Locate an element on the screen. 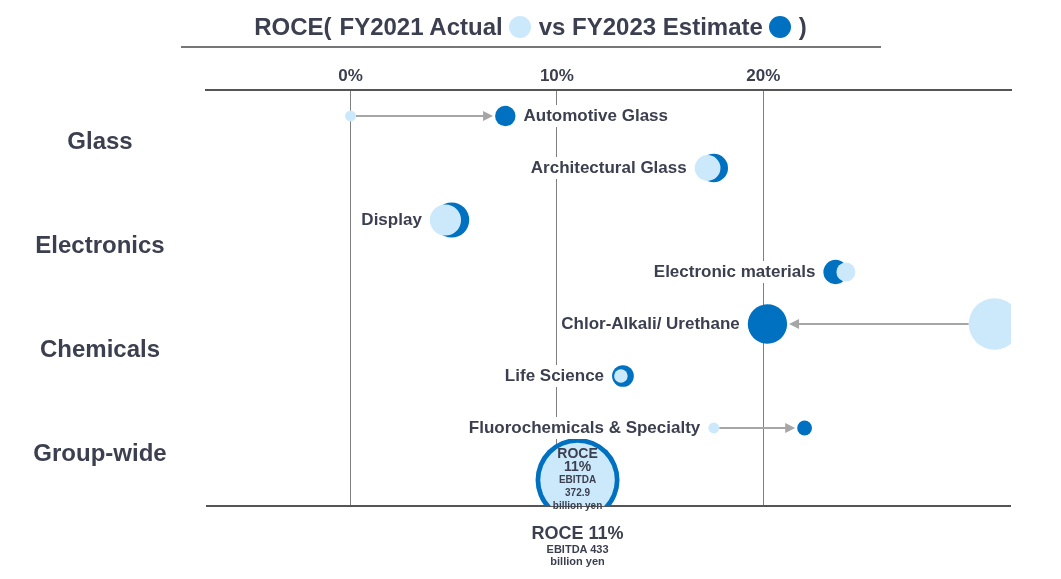 Image resolution: width=1061 pixels, height=579 pixels. y-tick-label: Fluorochemicals & Specialty is located at coordinates (584, 427).